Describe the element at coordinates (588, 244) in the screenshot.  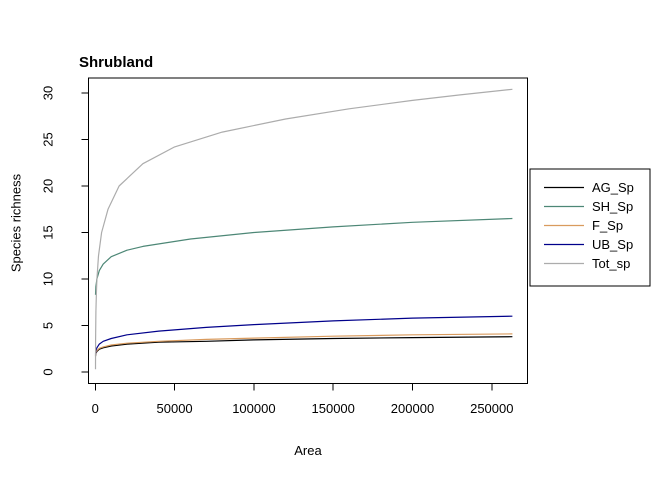
I see `legend-item: UB_Sp` at that location.